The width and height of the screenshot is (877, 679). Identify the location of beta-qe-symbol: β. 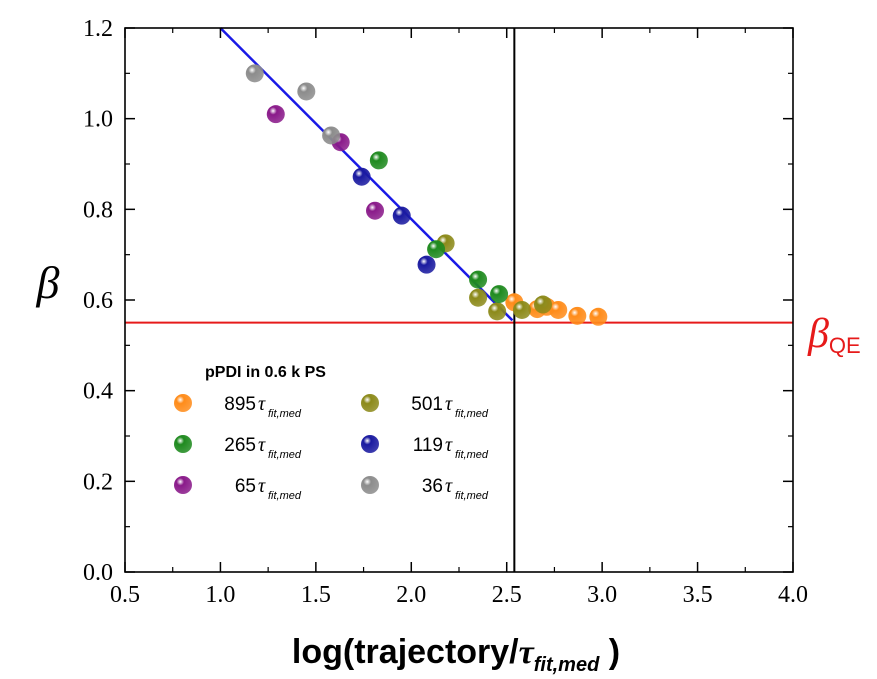
(818, 334).